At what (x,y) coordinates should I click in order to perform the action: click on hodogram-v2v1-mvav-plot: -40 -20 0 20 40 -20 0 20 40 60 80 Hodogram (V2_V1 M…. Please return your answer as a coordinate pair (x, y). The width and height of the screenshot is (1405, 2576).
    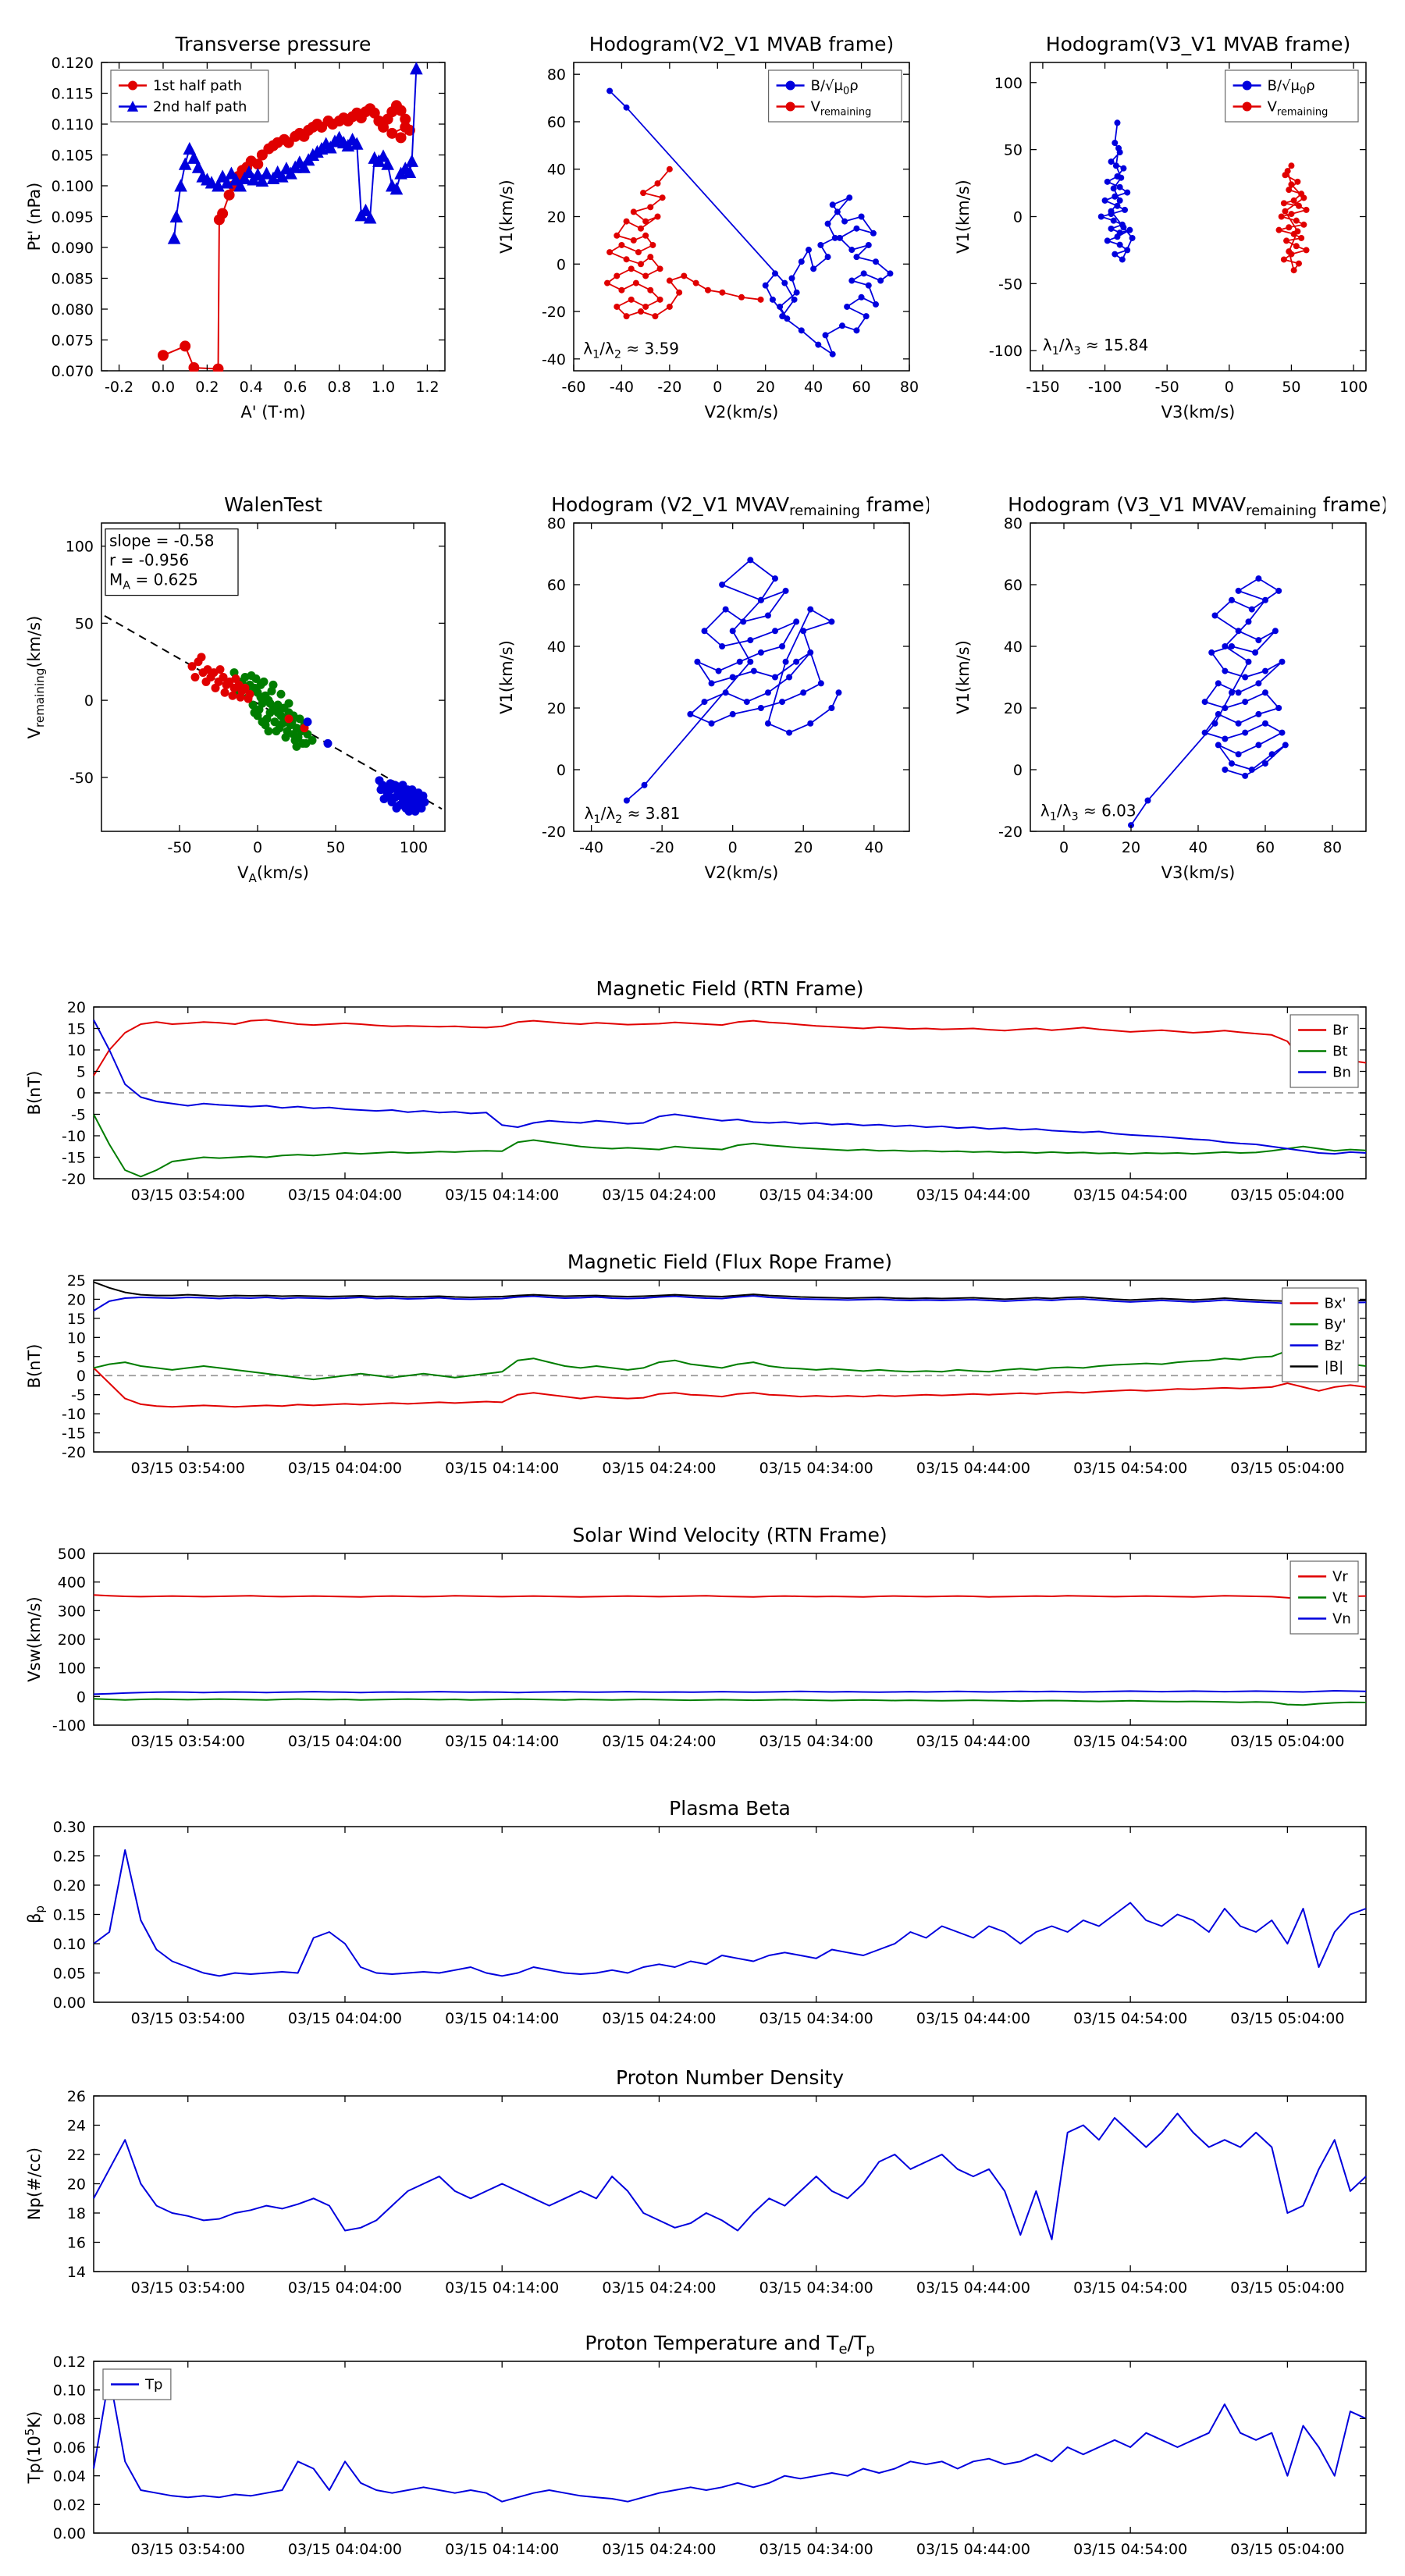
    Looking at the image, I should click on (712, 685).